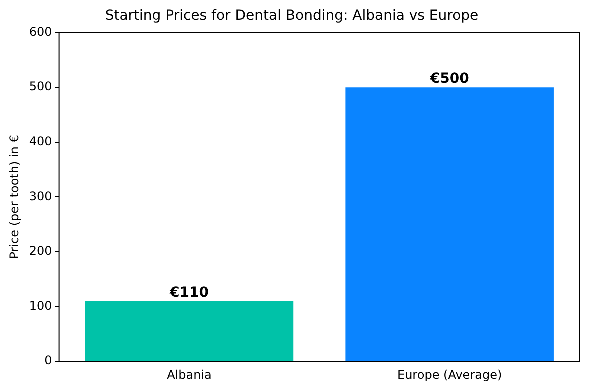 The image size is (590, 390). What do you see at coordinates (40, 251) in the screenshot?
I see `y-tick-label: 200` at bounding box center [40, 251].